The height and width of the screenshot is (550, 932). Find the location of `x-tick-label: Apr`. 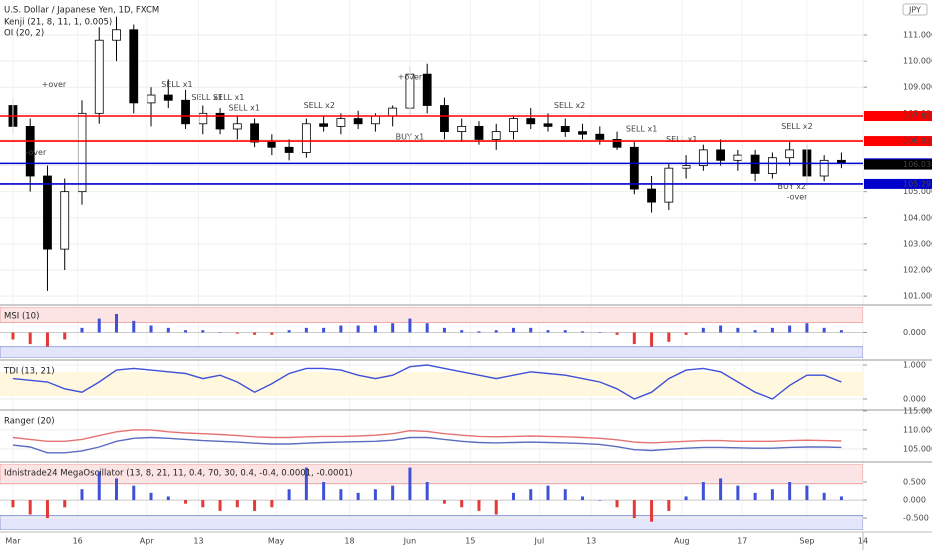

x-tick-label: Apr is located at coordinates (147, 541).